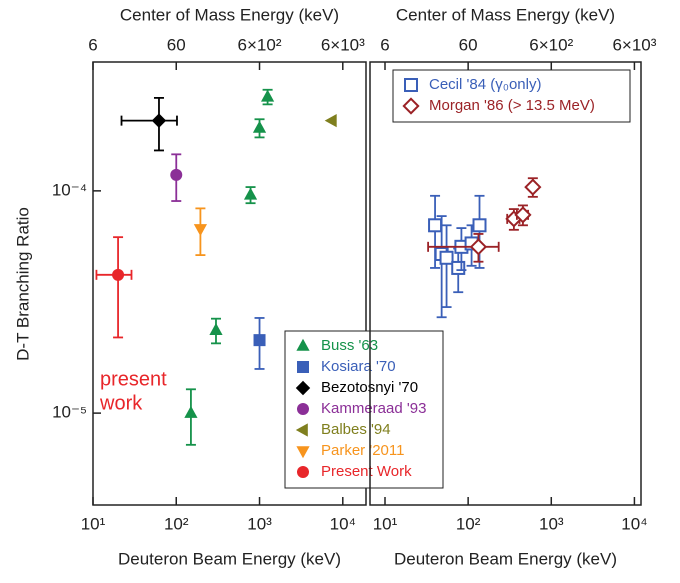 This screenshot has height=583, width=680. I want to click on legend-label: Cecil '84 (γ₀only), so click(485, 84).